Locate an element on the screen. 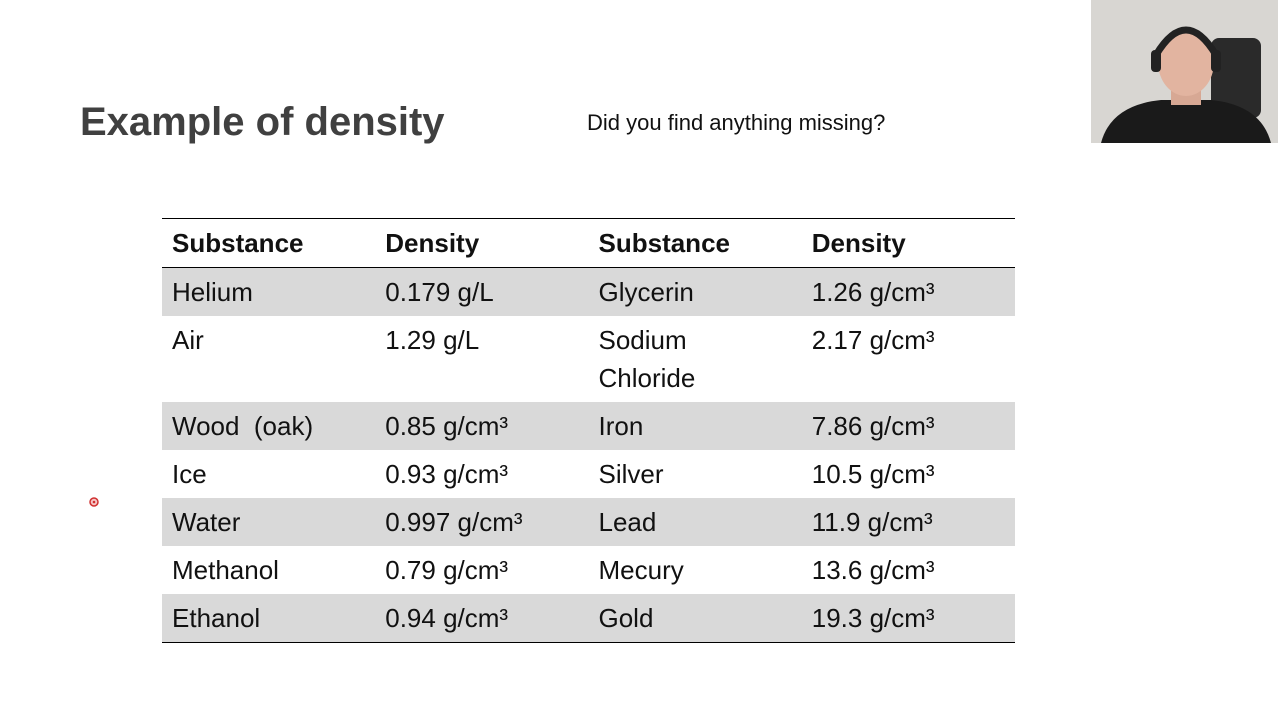 The image size is (1280, 720). cell-text: 0.997 g/cm³ is located at coordinates (454, 522).